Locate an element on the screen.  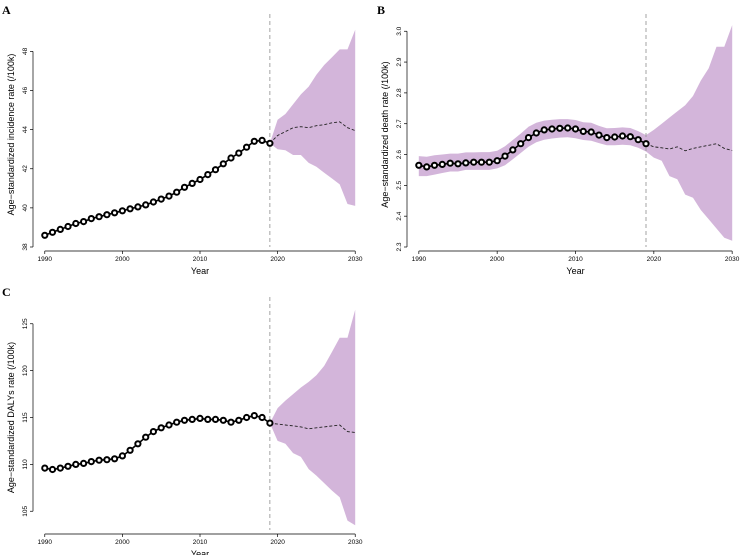
uncertainty-band-historical is located at coordinates (532, 148).